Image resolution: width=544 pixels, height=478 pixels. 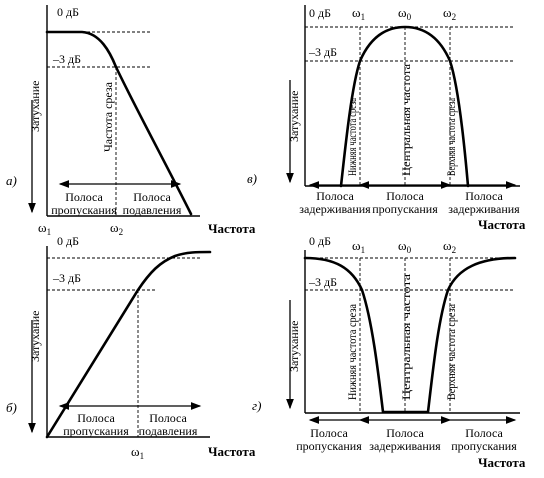 What do you see at coordinates (406, 336) in the screenshot?
I see `panel-g-center-freq: Центральная частота` at bounding box center [406, 336].